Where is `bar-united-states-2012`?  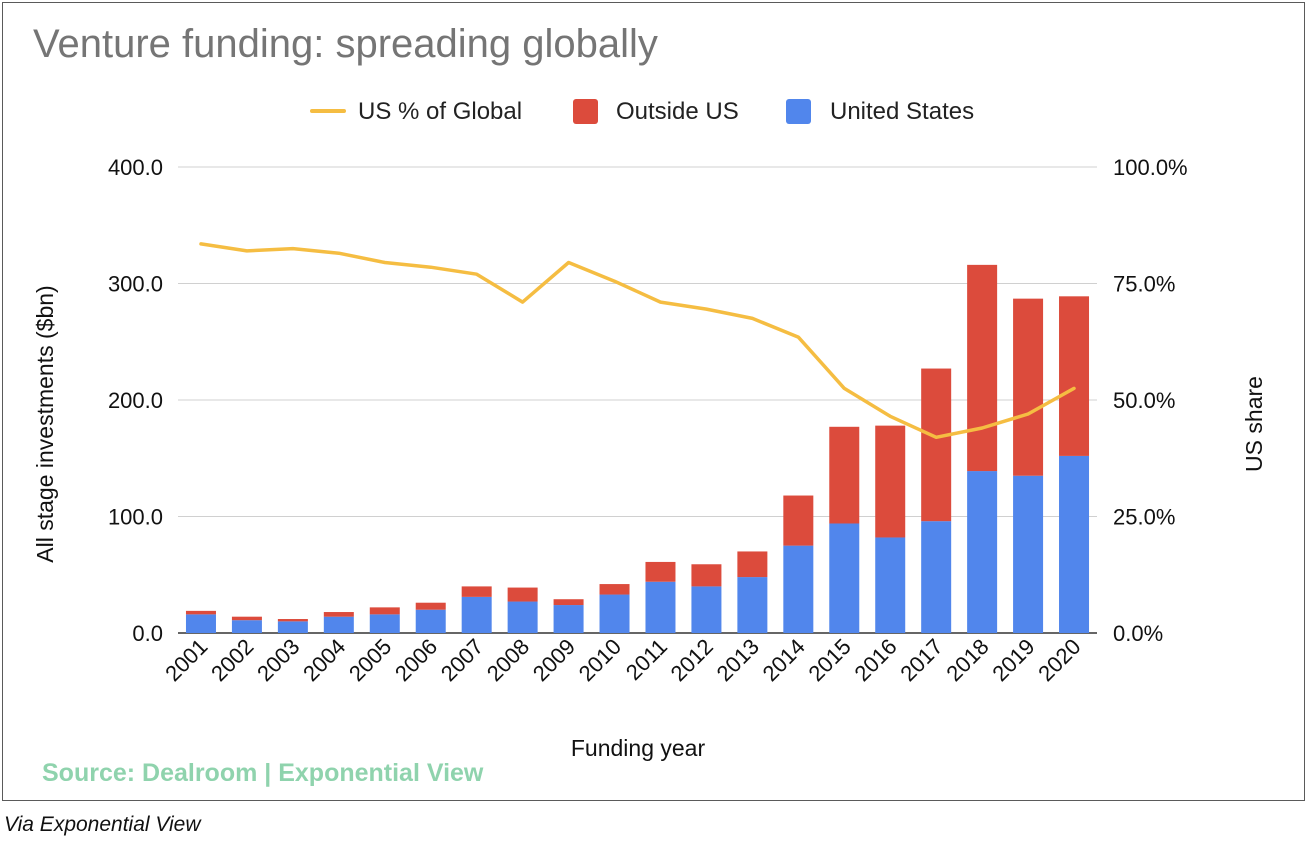 bar-united-states-2012 is located at coordinates (706, 609).